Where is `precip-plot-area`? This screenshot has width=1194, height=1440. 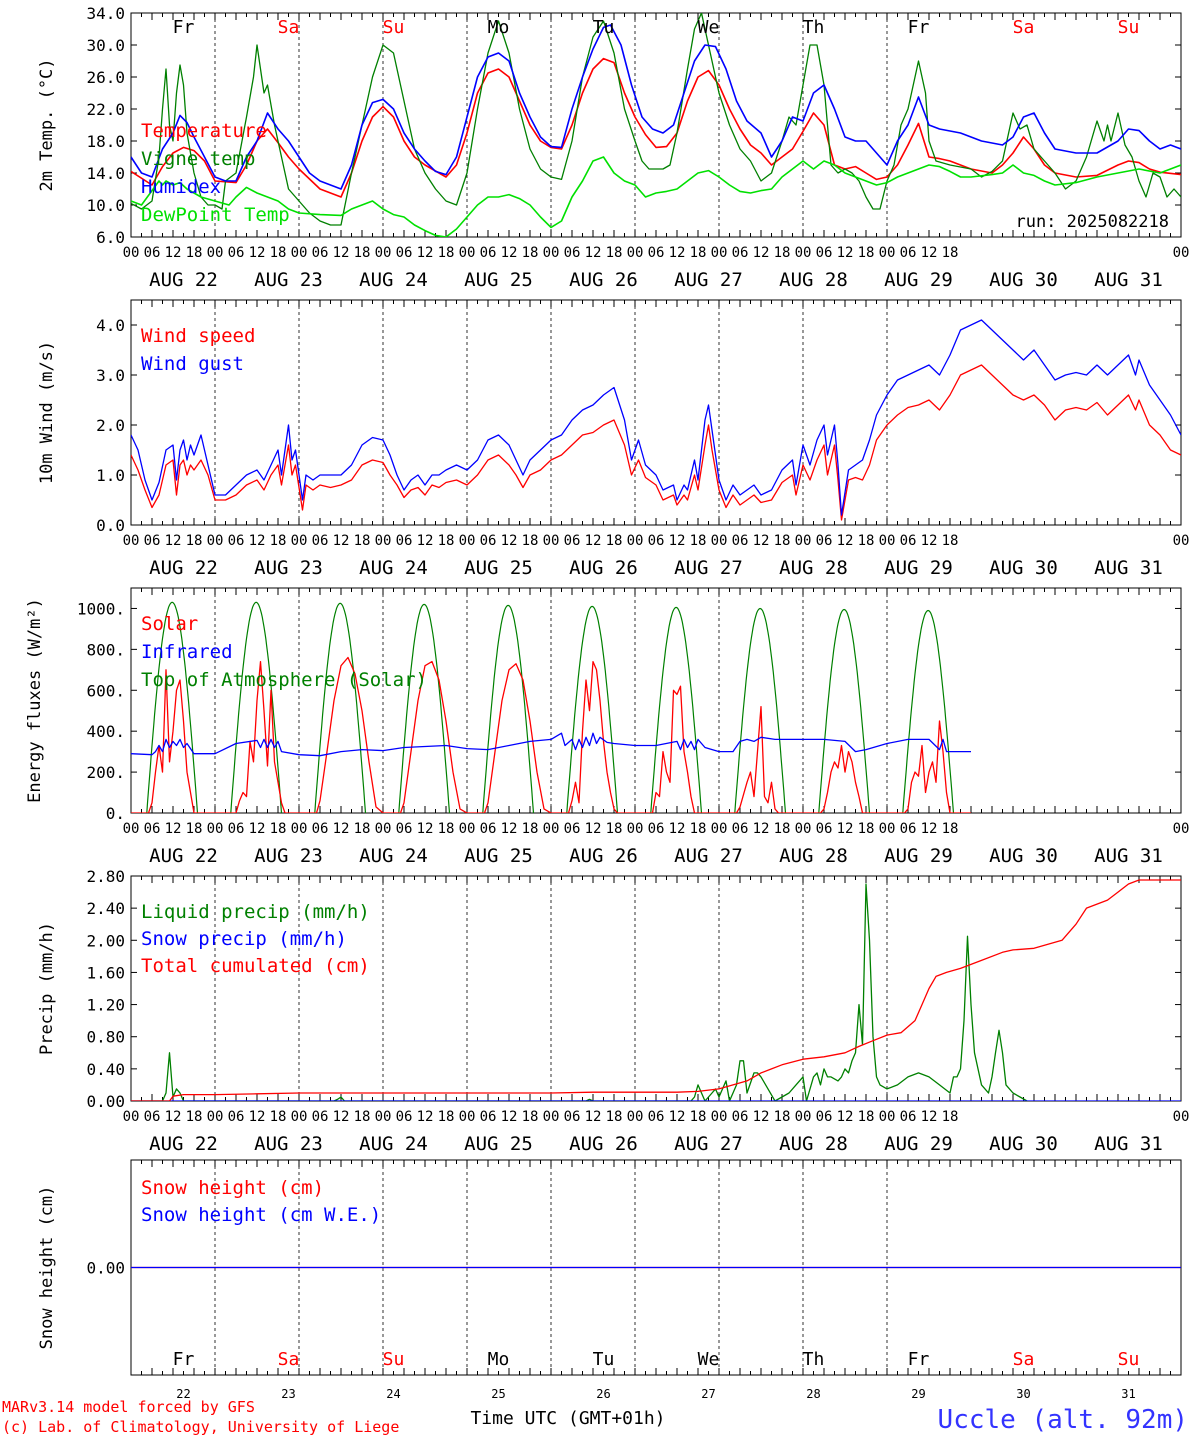 precip-plot-area is located at coordinates (656, 990).